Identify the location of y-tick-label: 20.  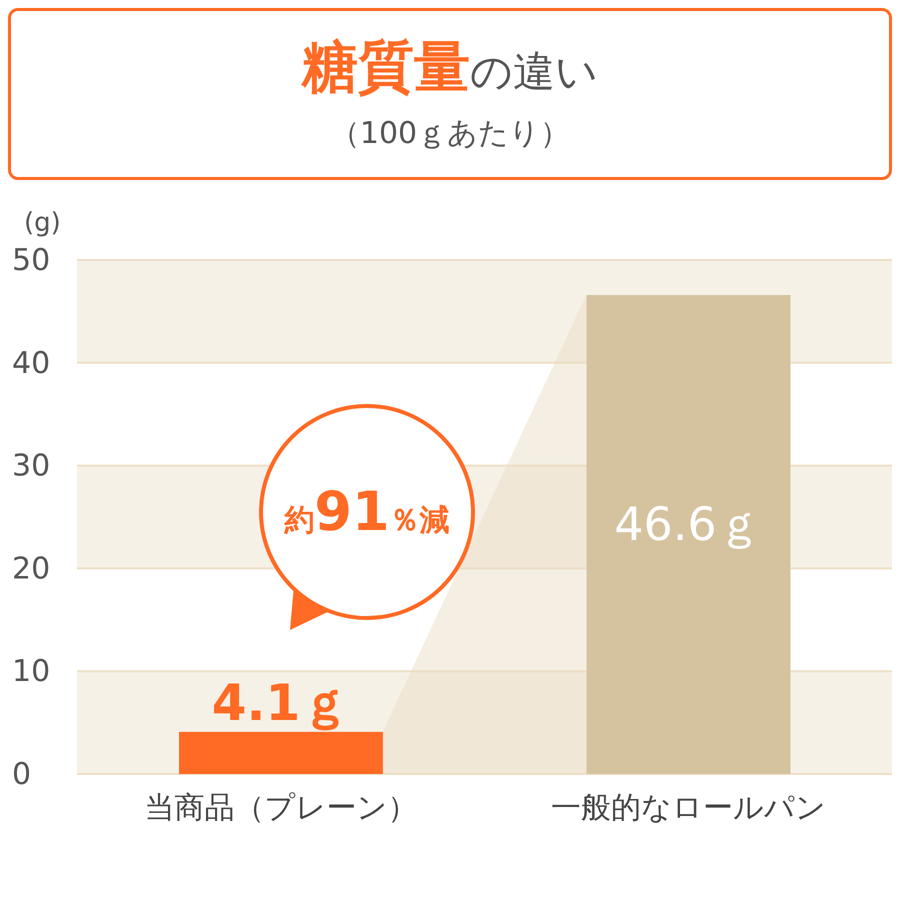
(31, 568).